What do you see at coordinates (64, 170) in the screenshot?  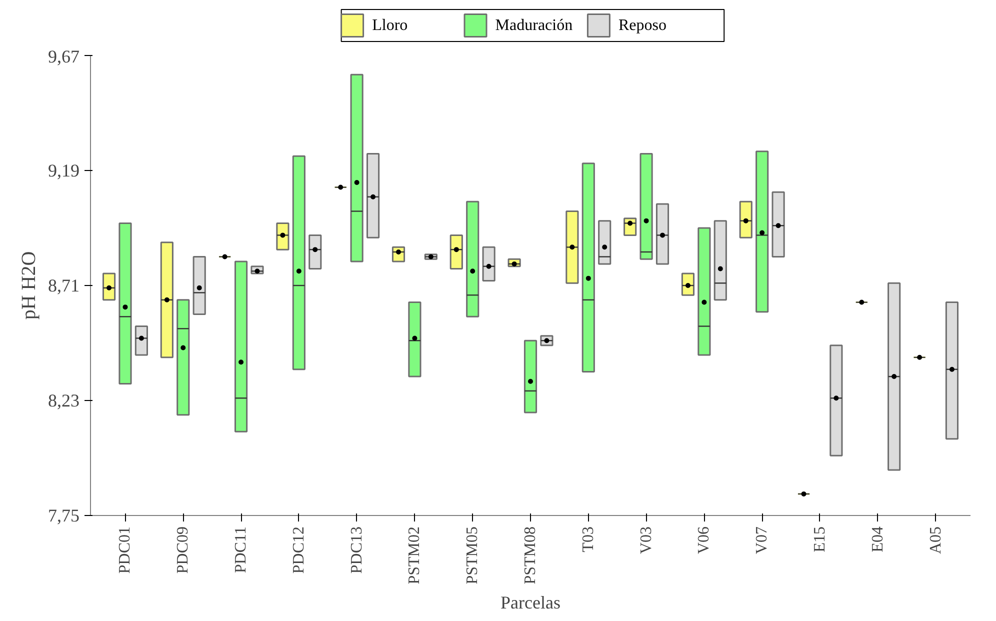 I see `y-tick-label: 9,19` at bounding box center [64, 170].